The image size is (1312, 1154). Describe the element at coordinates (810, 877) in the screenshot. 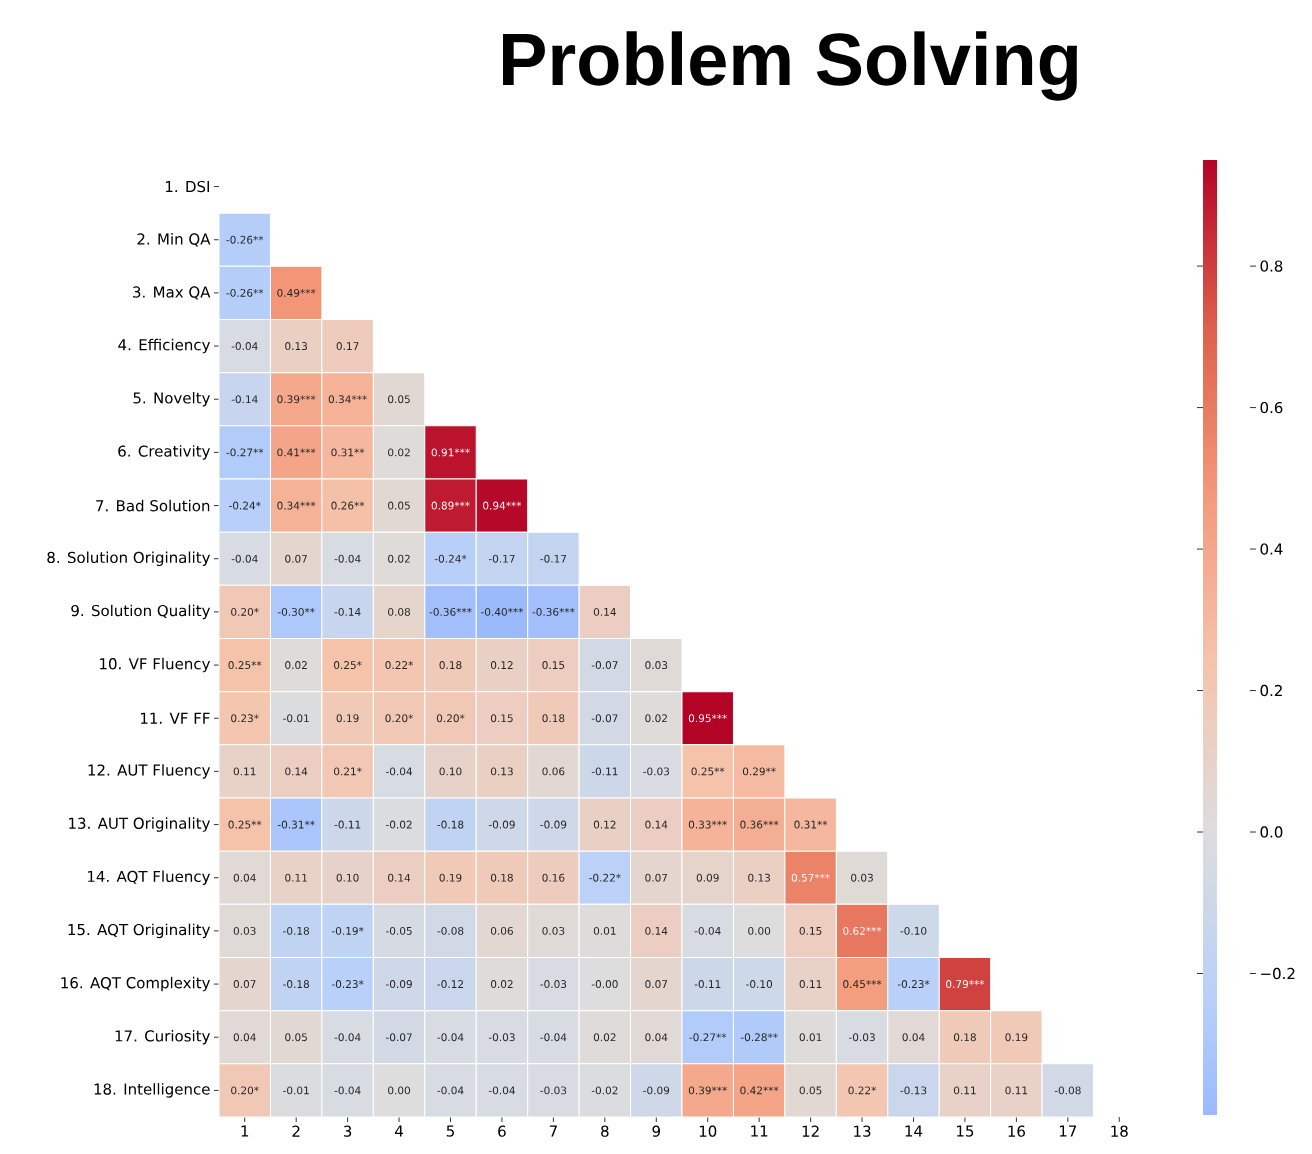

I see `data-label: 0.57***` at that location.